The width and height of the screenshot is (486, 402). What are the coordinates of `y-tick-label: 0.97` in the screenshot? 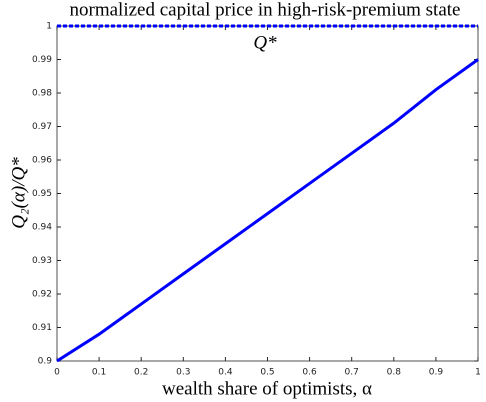 It's located at (42, 127).